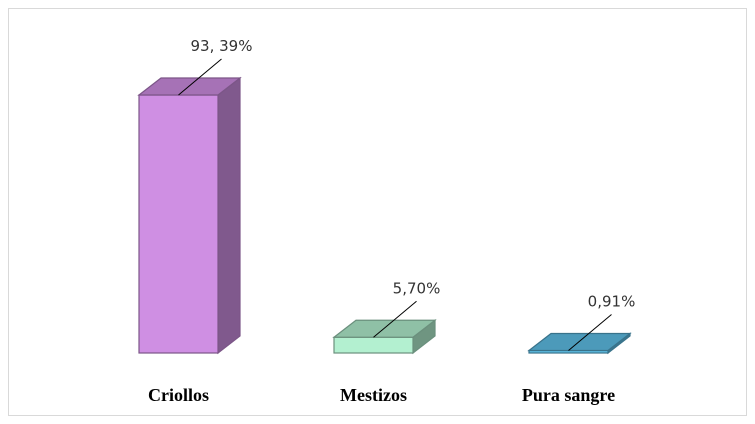  I want to click on value-label: 93, 39%, so click(222, 46).